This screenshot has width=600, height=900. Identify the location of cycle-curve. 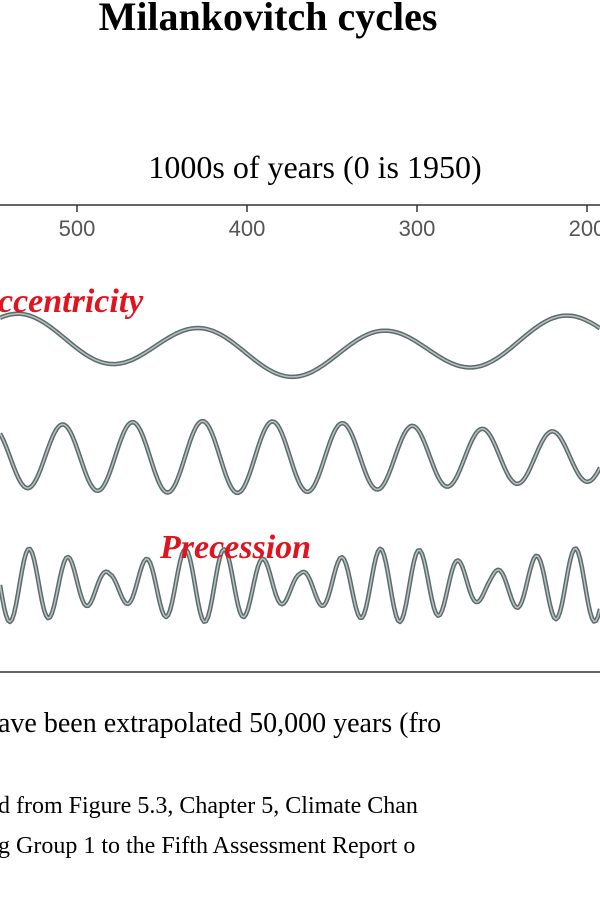
(300, 345).